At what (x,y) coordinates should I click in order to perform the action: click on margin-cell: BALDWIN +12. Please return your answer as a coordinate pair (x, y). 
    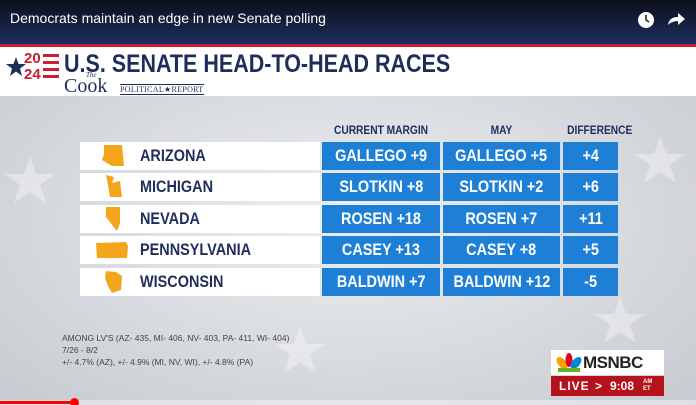
    Looking at the image, I should click on (501, 282).